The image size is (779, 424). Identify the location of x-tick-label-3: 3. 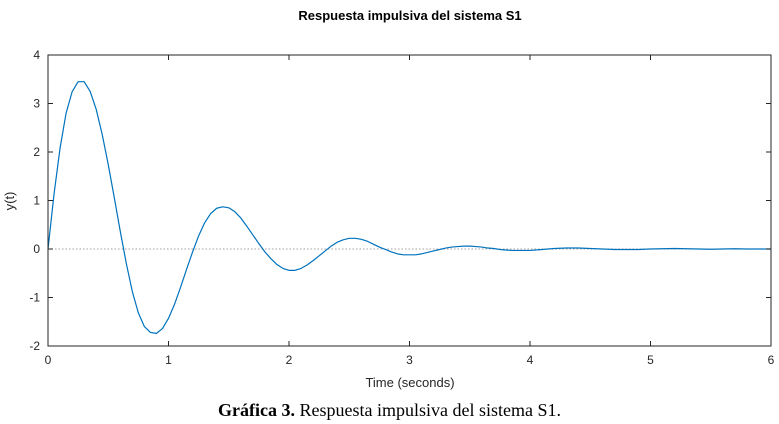
(409, 360).